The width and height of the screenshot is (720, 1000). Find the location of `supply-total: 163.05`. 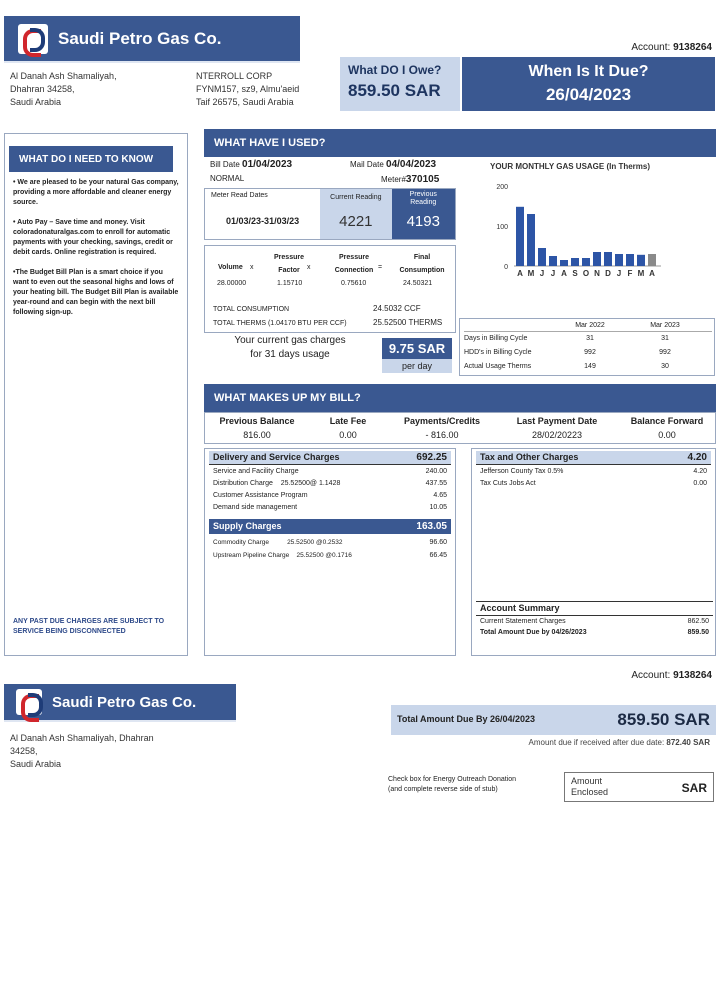

supply-total: 163.05 is located at coordinates (431, 526).